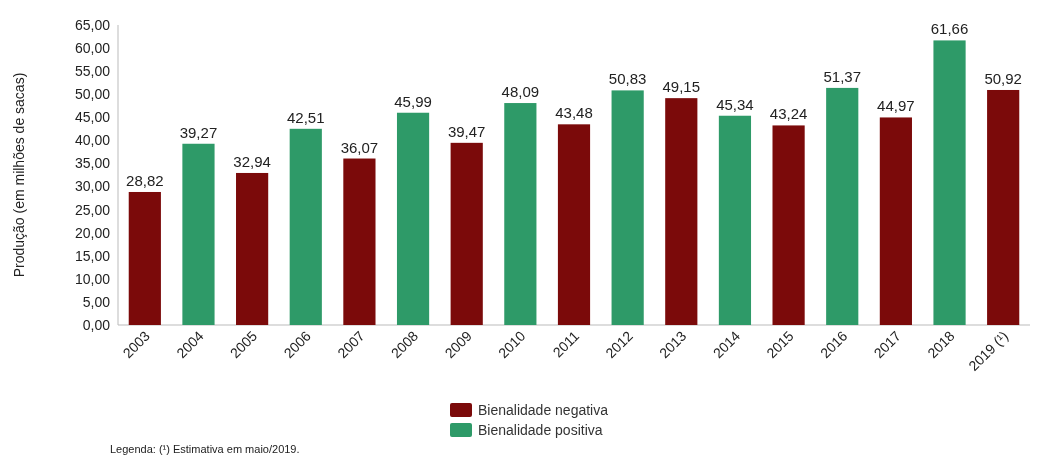  Describe the element at coordinates (92, 117) in the screenshot. I see `y-tick-label: 45,00` at that location.